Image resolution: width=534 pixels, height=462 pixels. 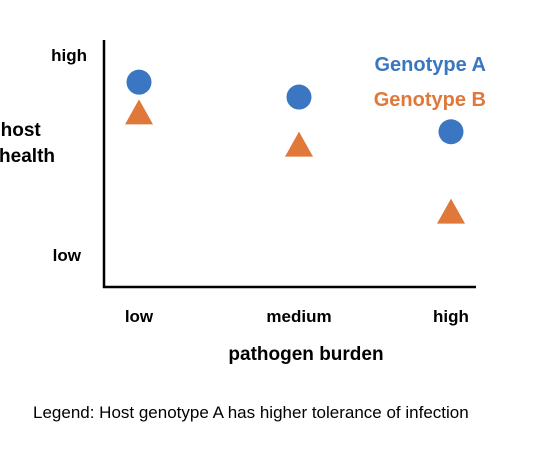 What do you see at coordinates (139, 316) in the screenshot?
I see `x-tick-label-low: low` at bounding box center [139, 316].